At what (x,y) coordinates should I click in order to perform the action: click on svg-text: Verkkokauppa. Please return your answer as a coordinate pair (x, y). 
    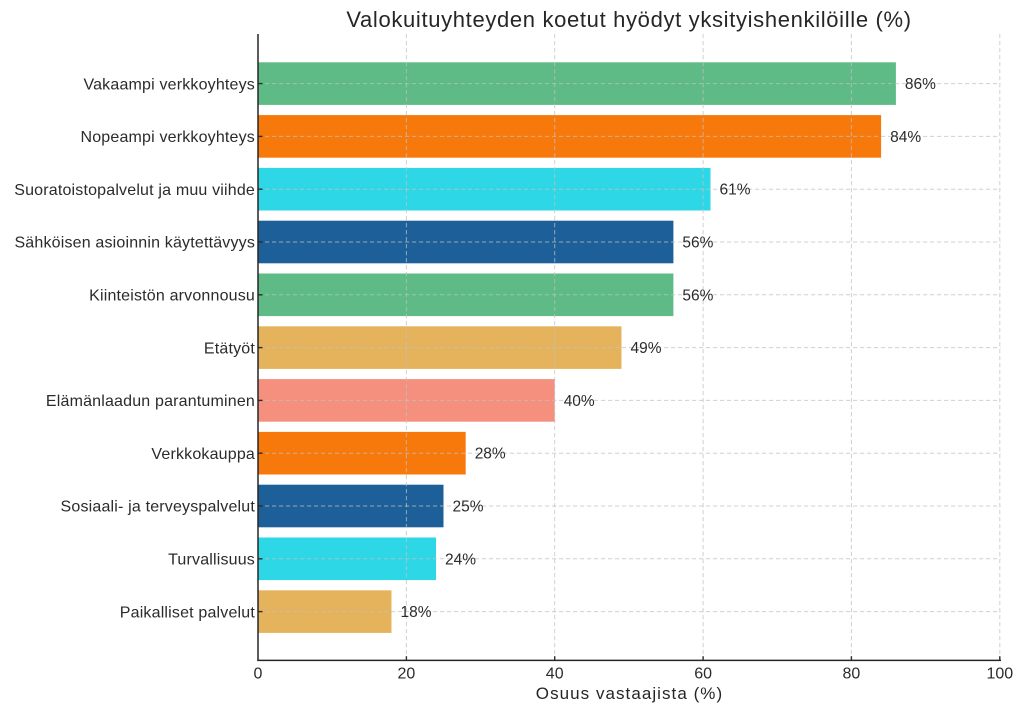
    Looking at the image, I should click on (203, 454).